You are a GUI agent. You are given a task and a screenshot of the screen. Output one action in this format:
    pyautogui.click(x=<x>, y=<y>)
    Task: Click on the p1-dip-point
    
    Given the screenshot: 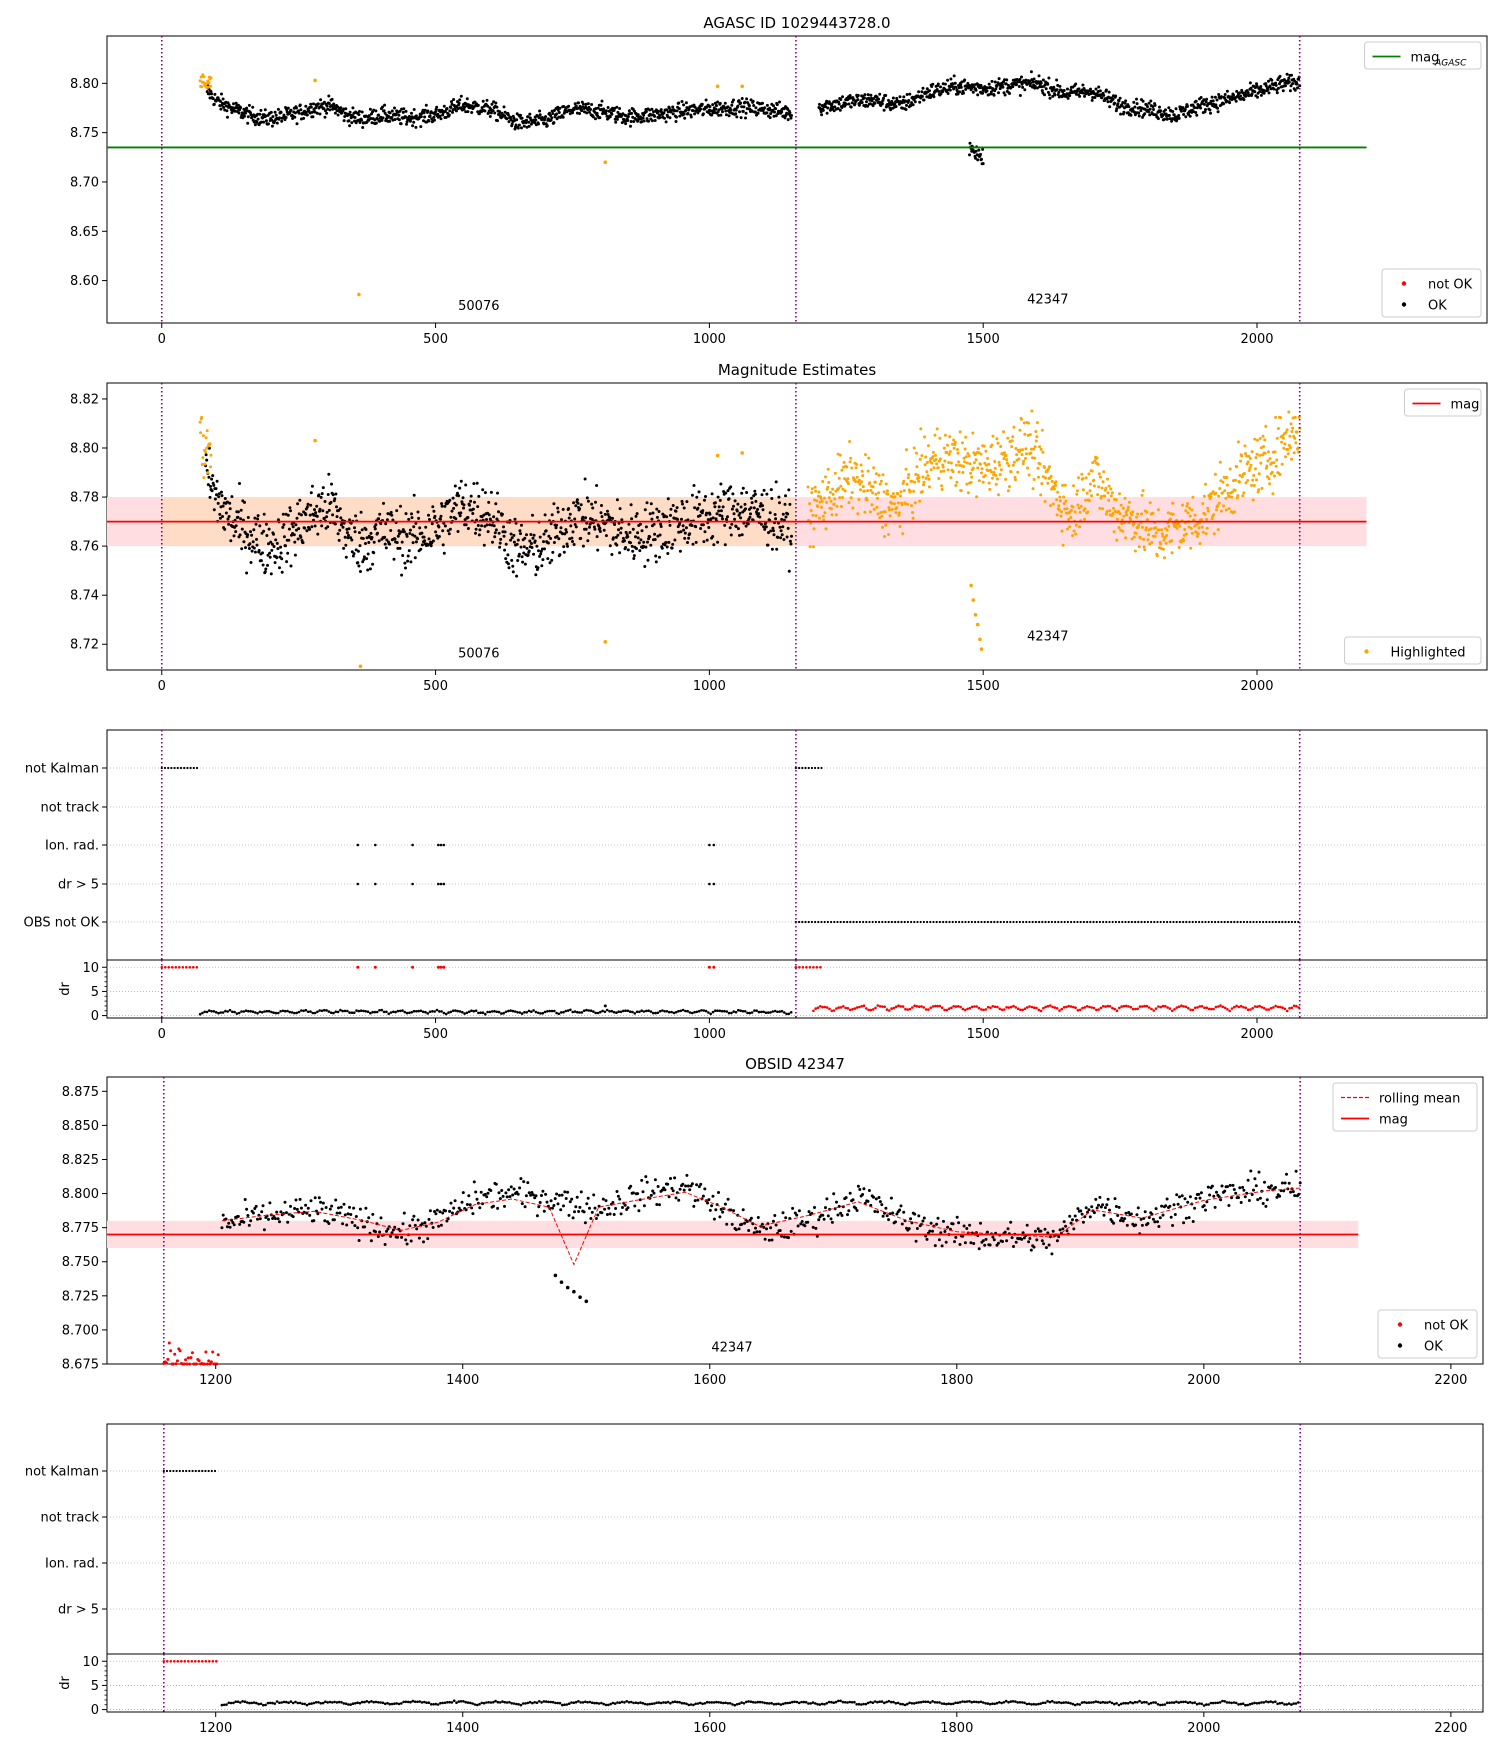 What is the action you would take?
    pyautogui.click(x=980, y=154)
    